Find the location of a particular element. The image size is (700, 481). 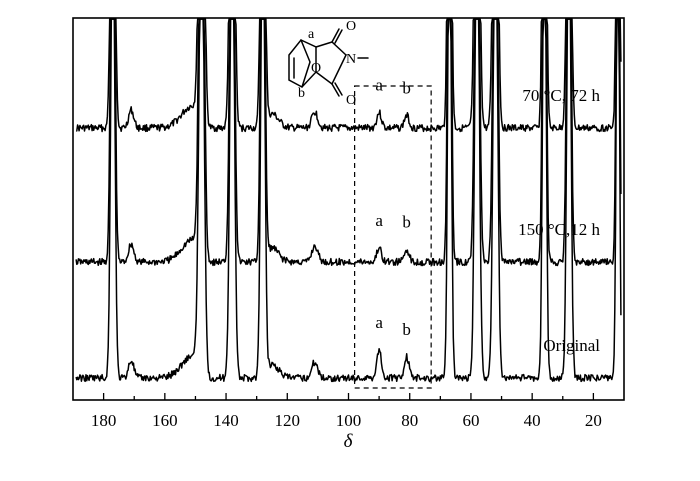

atom-n: N is located at coordinates (351, 59).